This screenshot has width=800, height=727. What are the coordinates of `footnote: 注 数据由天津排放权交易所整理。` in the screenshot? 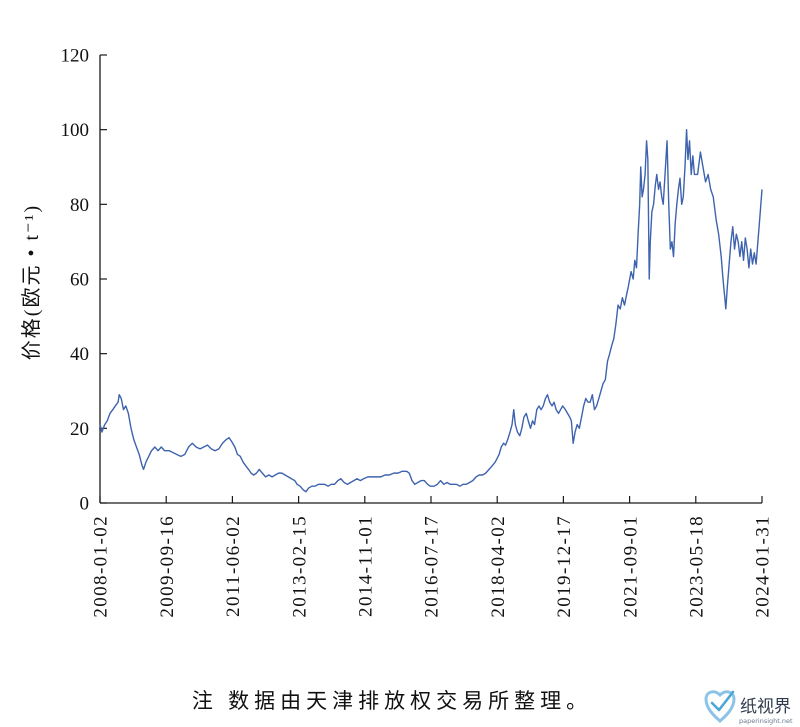 It's located at (392, 701).